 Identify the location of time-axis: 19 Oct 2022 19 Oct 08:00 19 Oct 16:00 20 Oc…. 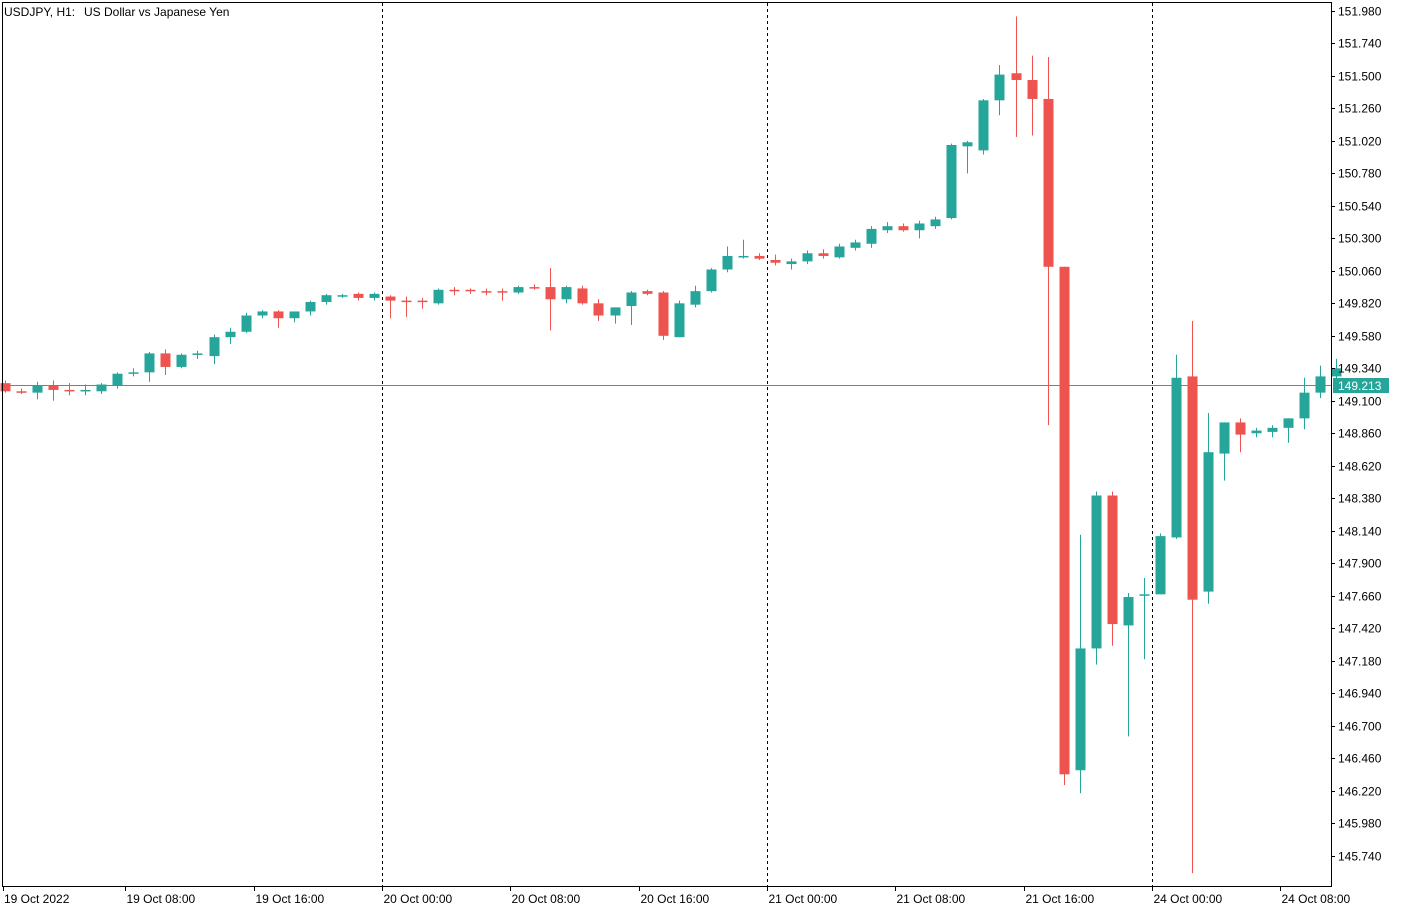
(677, 896).